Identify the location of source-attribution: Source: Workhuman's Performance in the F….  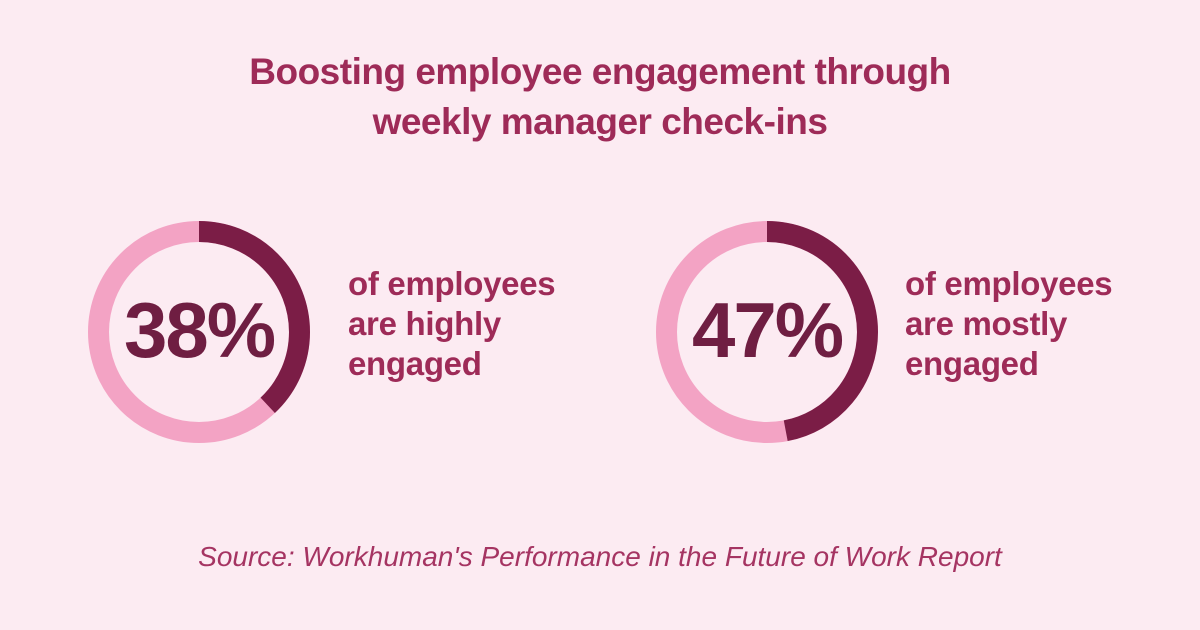
(600, 556).